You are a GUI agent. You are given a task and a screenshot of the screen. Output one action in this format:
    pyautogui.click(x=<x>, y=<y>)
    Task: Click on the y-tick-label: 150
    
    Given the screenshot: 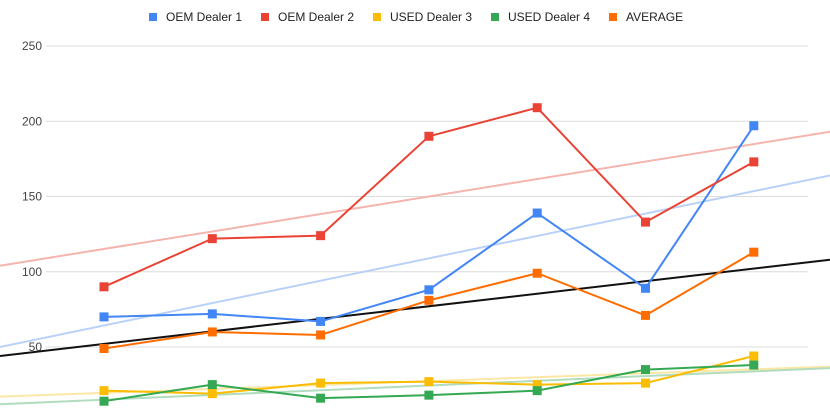 What is the action you would take?
    pyautogui.click(x=32, y=197)
    